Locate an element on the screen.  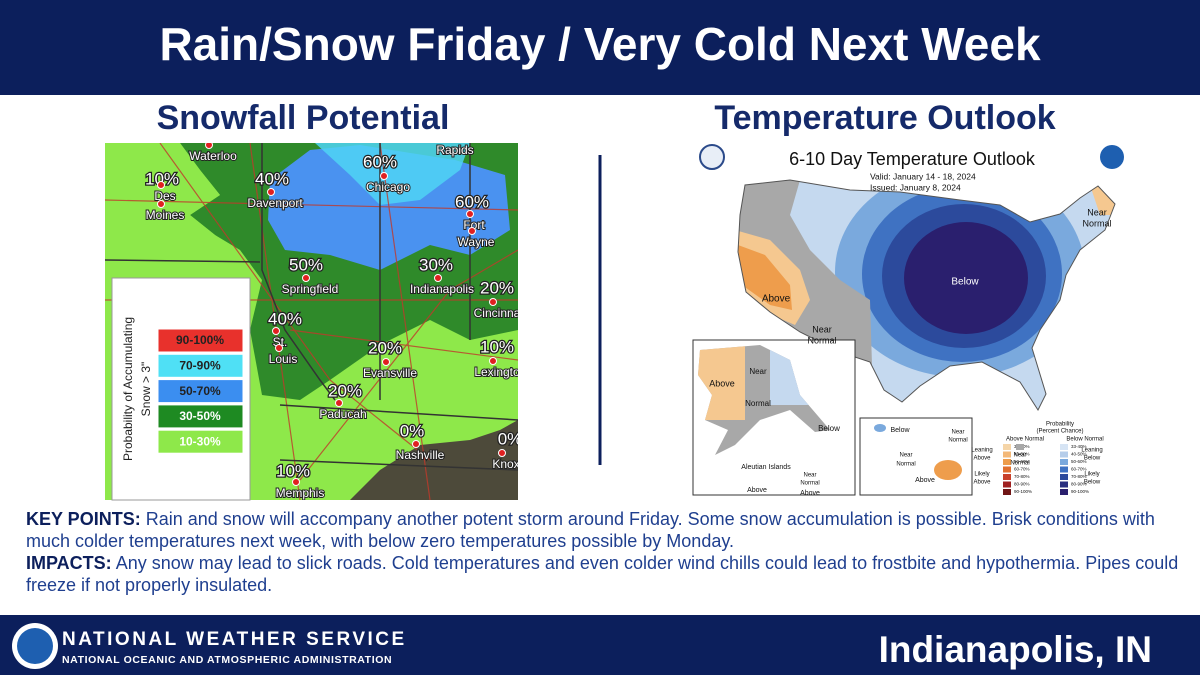
hawaii-island is located at coordinates (880, 428).